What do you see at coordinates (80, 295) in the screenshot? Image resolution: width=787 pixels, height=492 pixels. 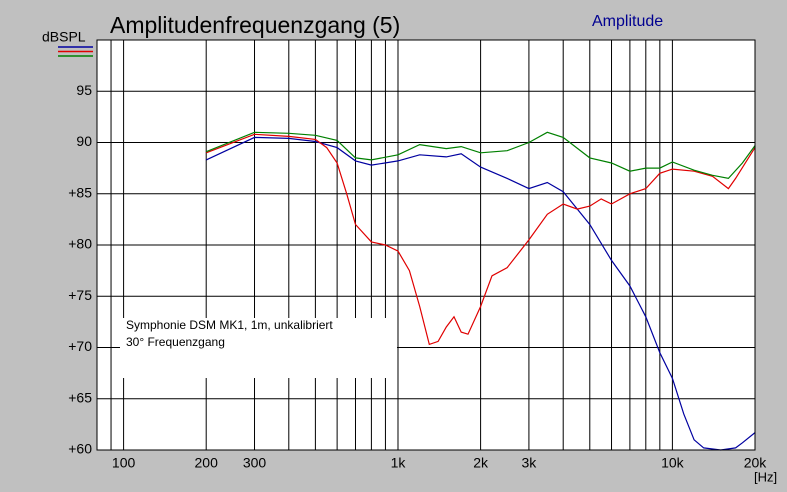 I see `y-tick-label: +75` at bounding box center [80, 295].